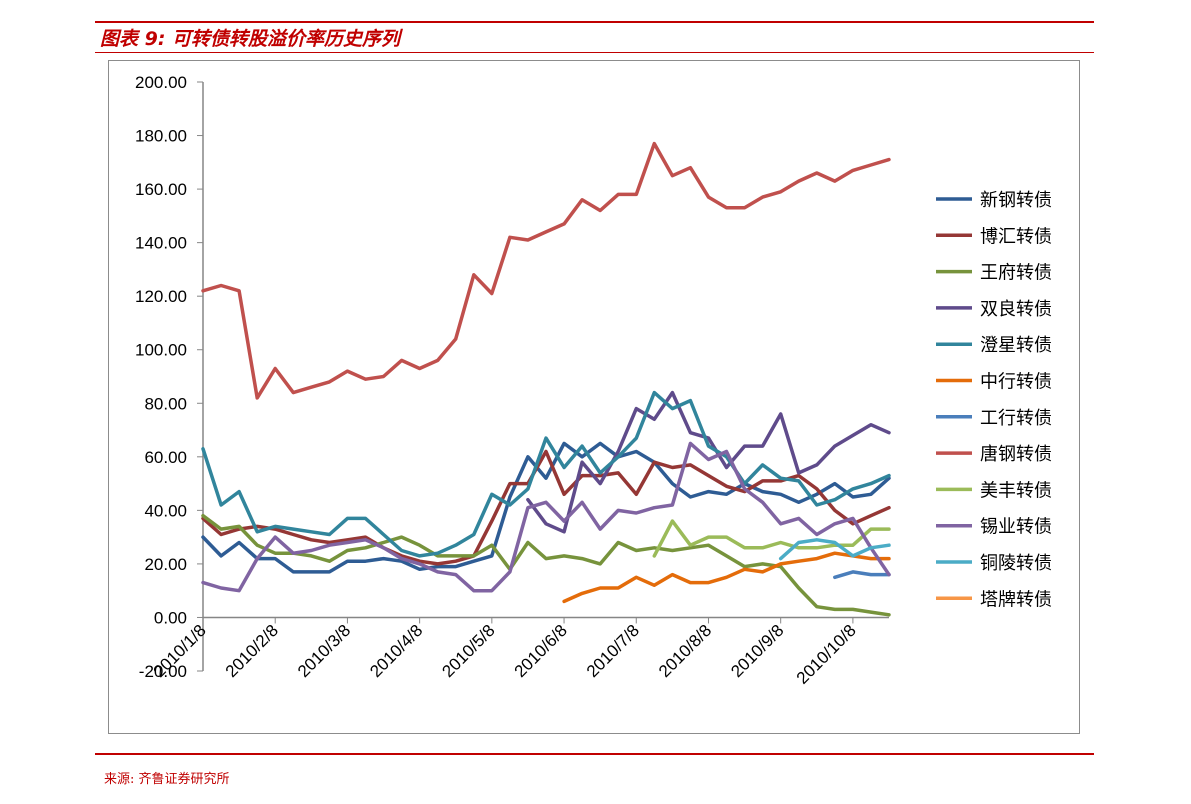  Describe the element at coordinates (594, 22) in the screenshot. I see `top-rule` at that location.